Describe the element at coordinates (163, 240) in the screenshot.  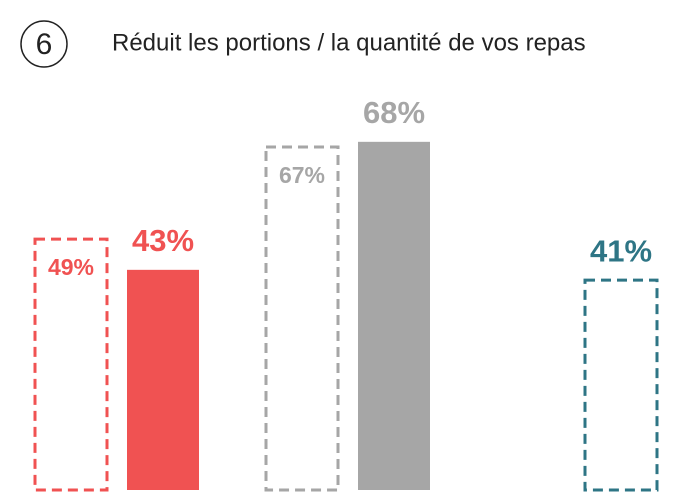
I see `data-label: 43%` at that location.